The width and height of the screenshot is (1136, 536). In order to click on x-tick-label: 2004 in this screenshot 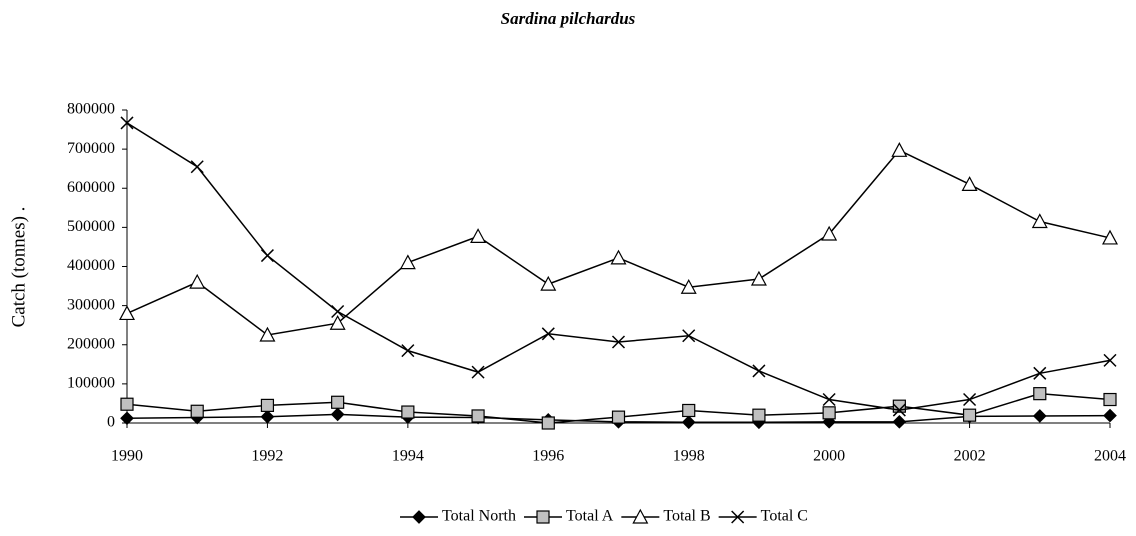, I will do `click(1110, 456)`.